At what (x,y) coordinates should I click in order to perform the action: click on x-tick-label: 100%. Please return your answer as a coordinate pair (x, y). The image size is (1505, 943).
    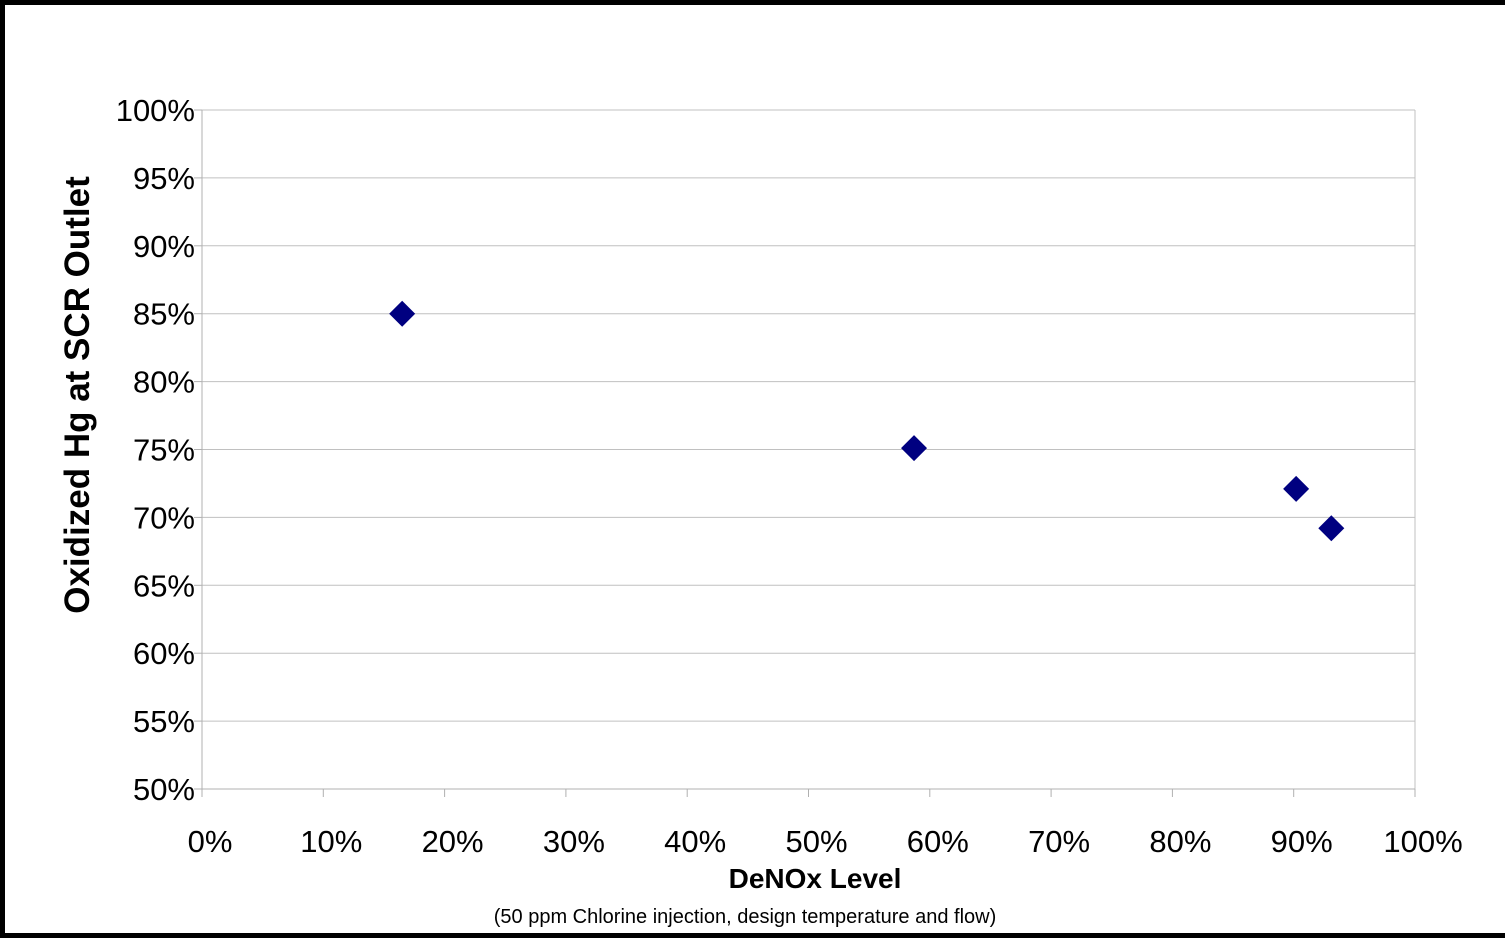
    Looking at the image, I should click on (1422, 841).